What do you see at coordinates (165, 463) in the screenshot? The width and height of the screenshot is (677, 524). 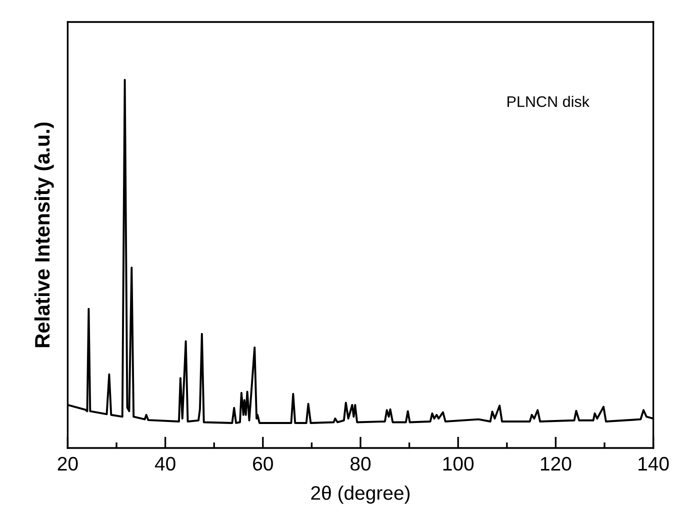 I see `x-tick-label: 40` at bounding box center [165, 463].